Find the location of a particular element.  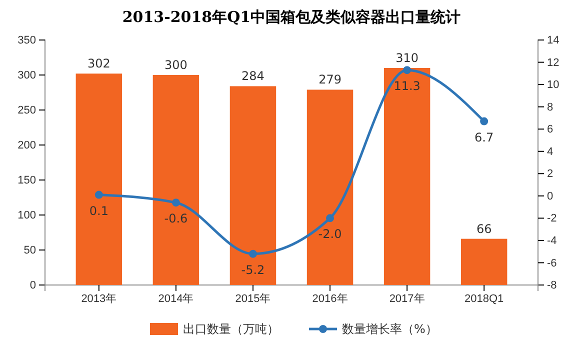

data-label: 66 is located at coordinates (484, 229).